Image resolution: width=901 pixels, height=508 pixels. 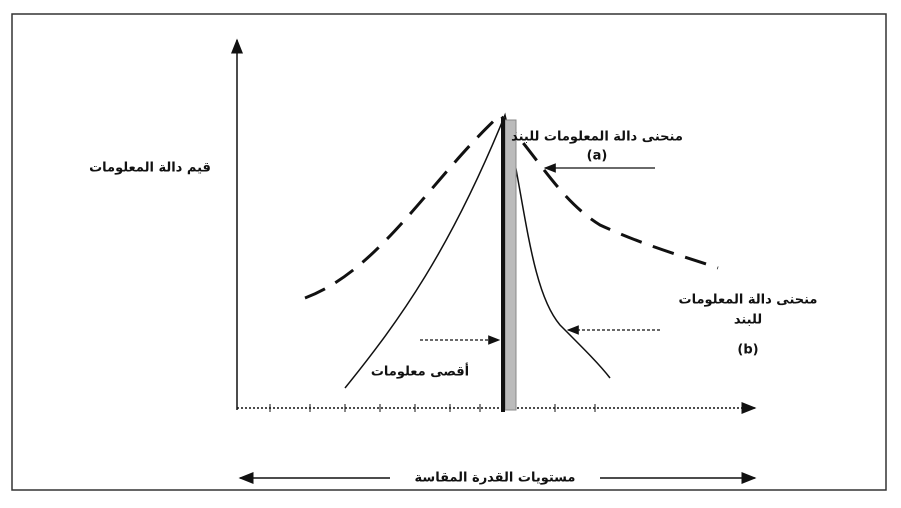 What do you see at coordinates (420, 371) in the screenshot?
I see `max-info-label: أقصى معلومات` at bounding box center [420, 371].